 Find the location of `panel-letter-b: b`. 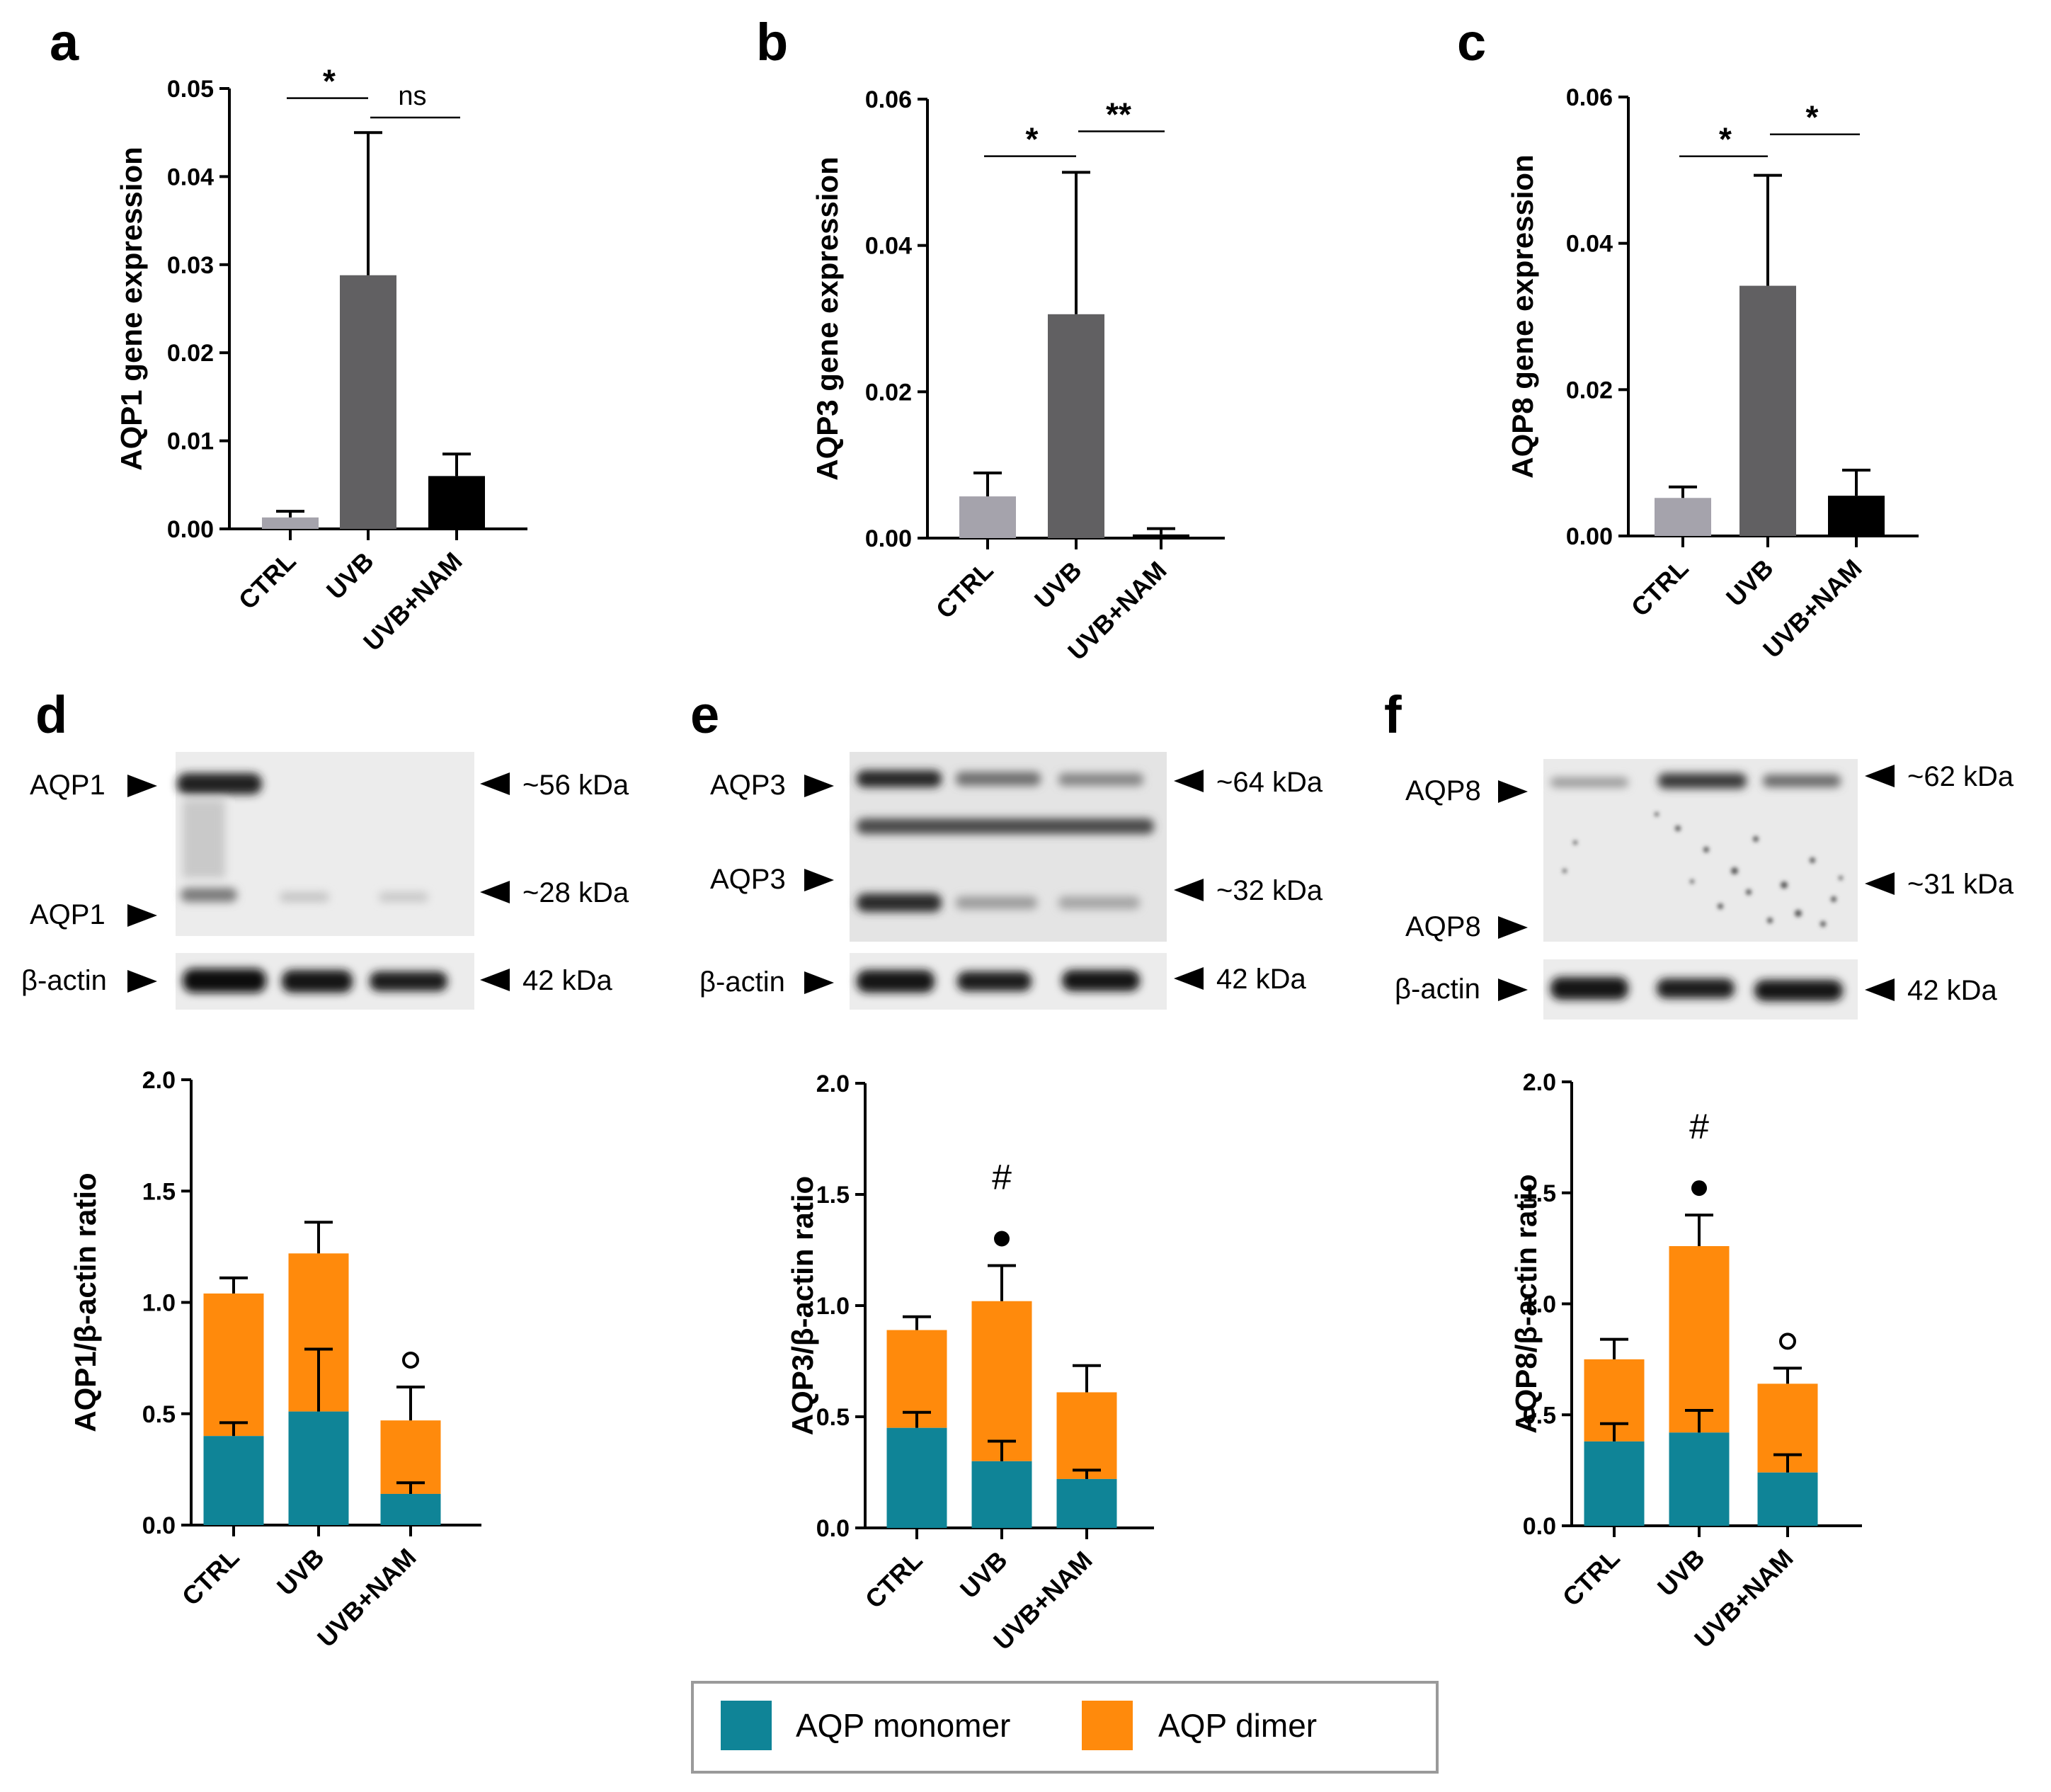

panel-letter-b: b is located at coordinates (772, 42).